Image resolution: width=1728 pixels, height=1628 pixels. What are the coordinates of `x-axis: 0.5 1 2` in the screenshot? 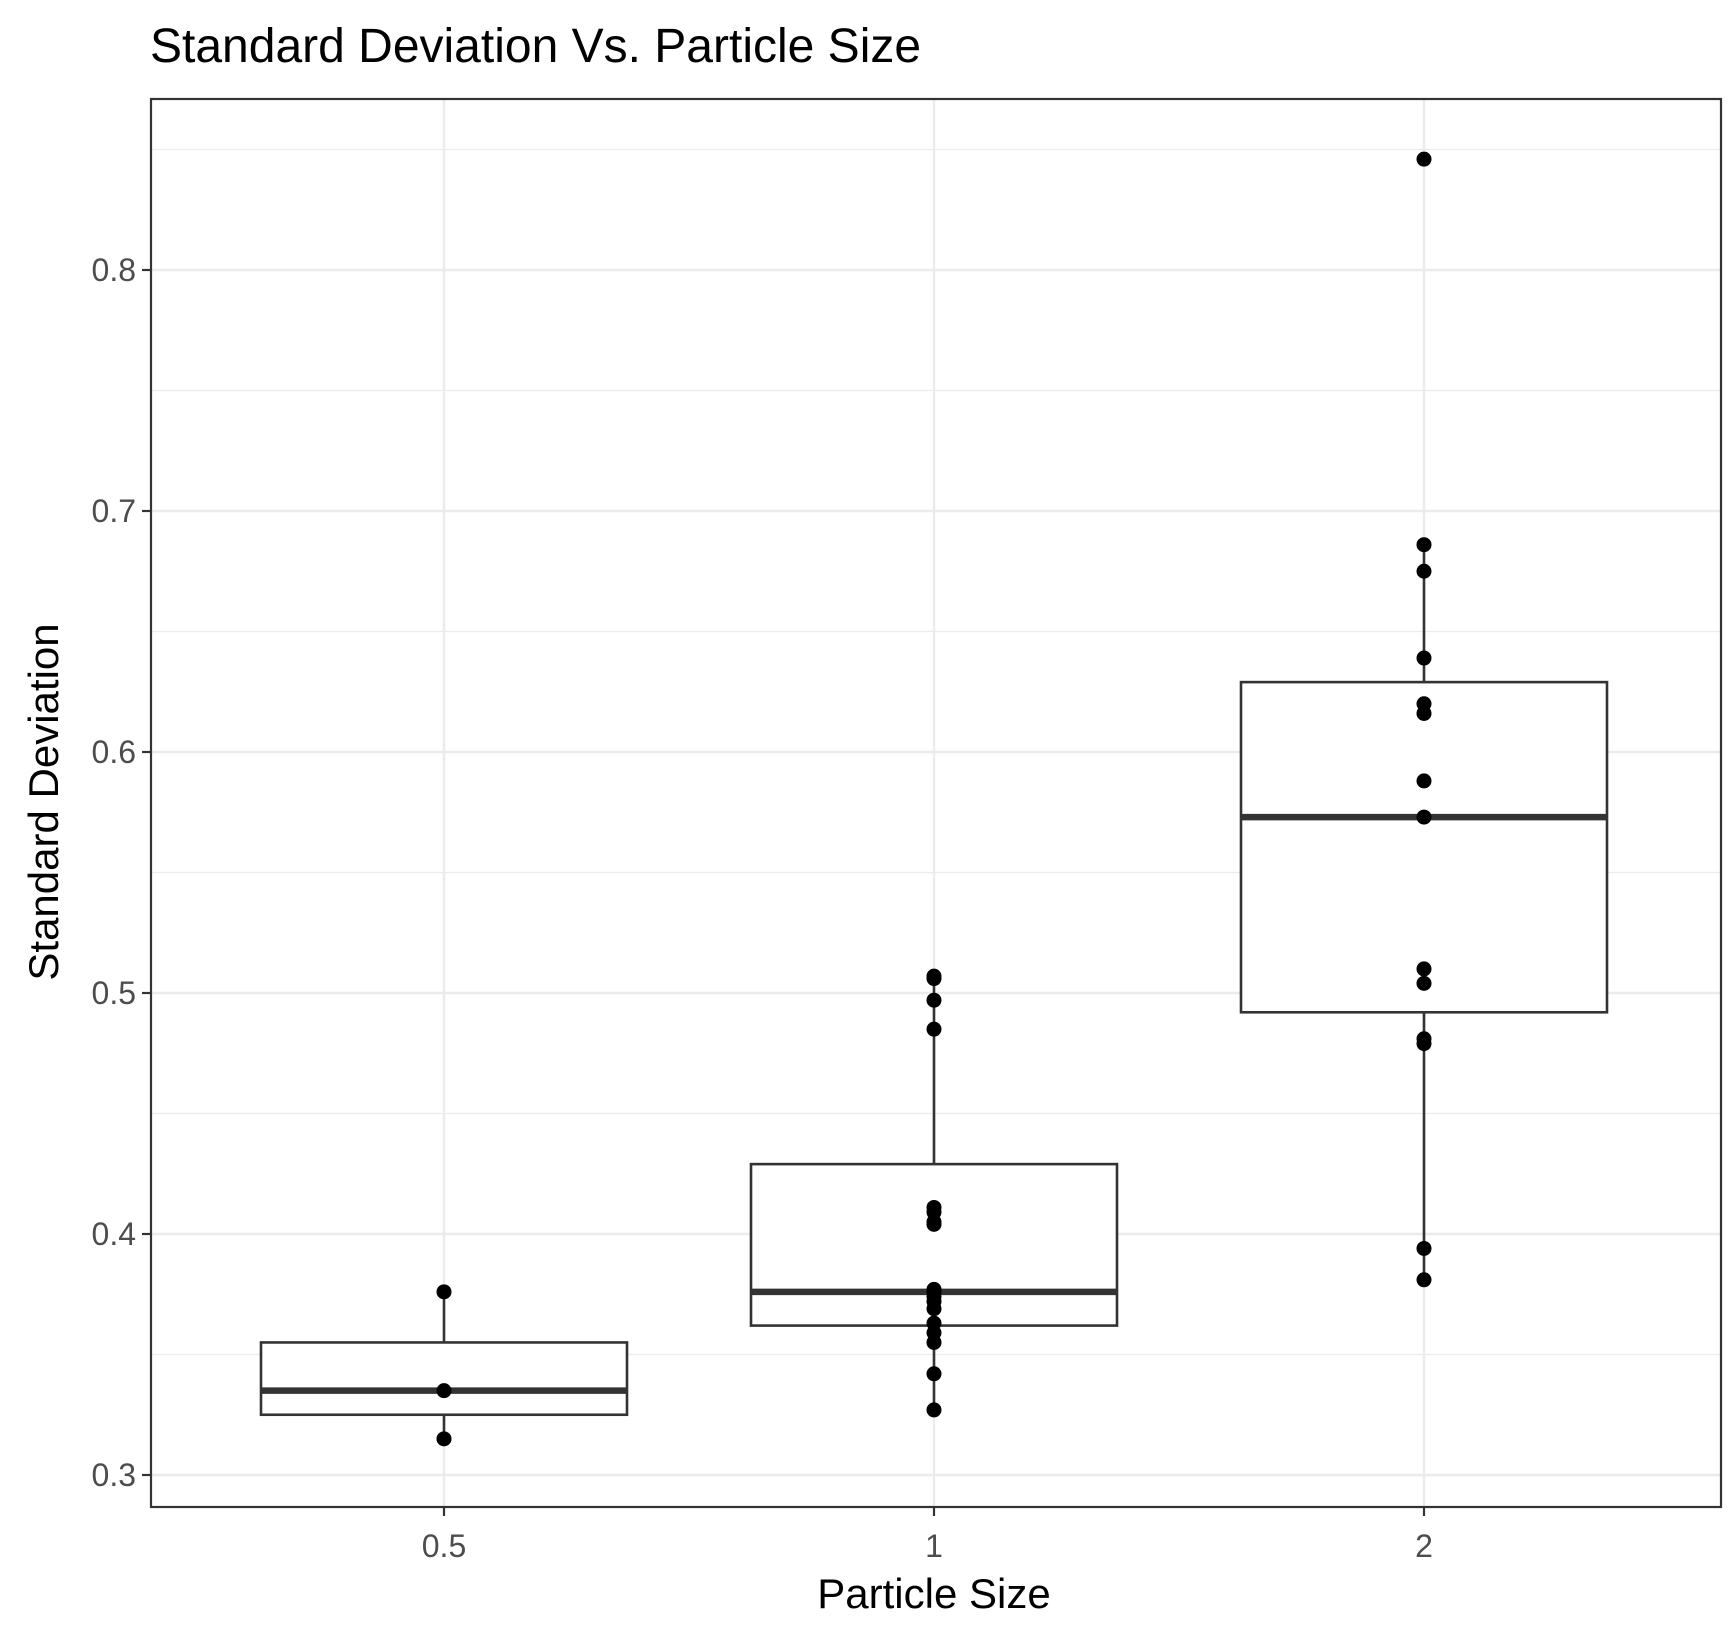 It's located at (927, 1535).